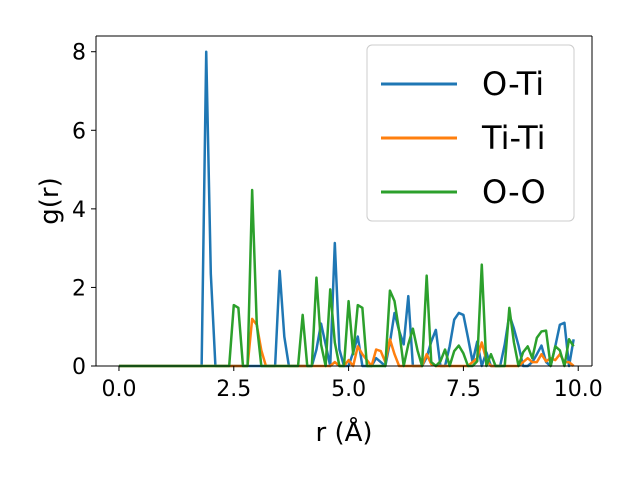 The height and width of the screenshot is (480, 640). I want to click on y-tick-label: 2, so click(79, 288).